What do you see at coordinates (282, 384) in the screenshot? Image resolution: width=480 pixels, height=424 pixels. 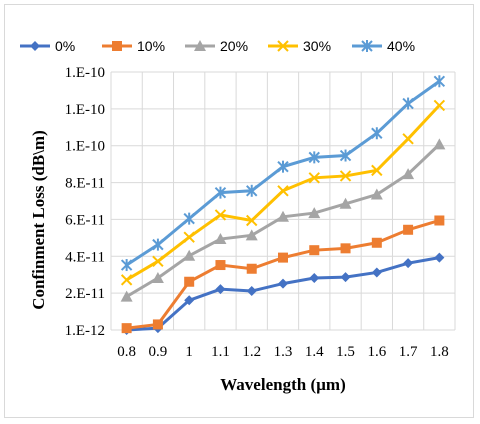 I see `x-axis-title: Wavelength (µm)` at bounding box center [282, 384].